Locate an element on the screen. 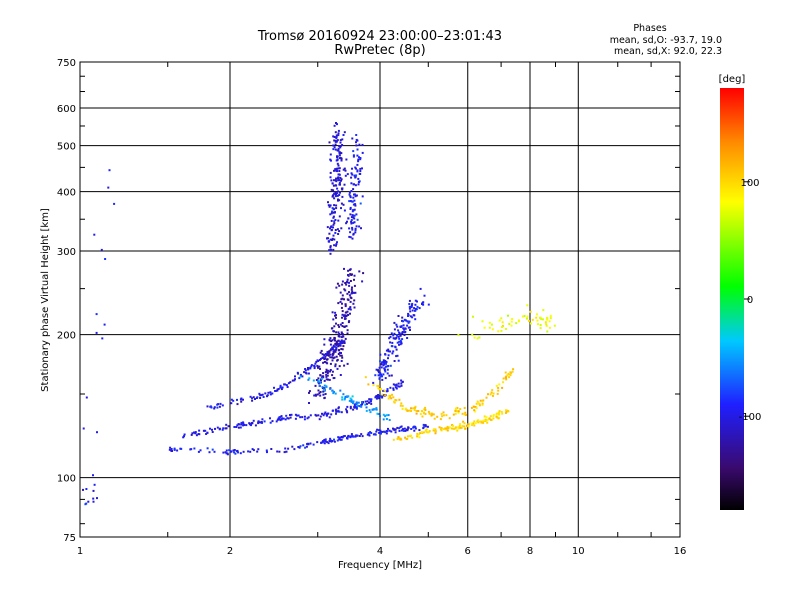 This screenshot has width=800, height=600. x-tick-label: 2 is located at coordinates (230, 551).